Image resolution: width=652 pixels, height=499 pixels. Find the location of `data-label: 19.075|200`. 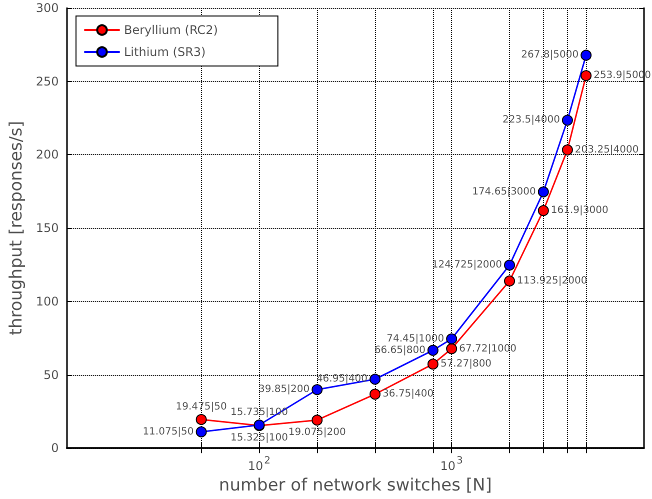

data-label: 19.075|200 is located at coordinates (317, 432).